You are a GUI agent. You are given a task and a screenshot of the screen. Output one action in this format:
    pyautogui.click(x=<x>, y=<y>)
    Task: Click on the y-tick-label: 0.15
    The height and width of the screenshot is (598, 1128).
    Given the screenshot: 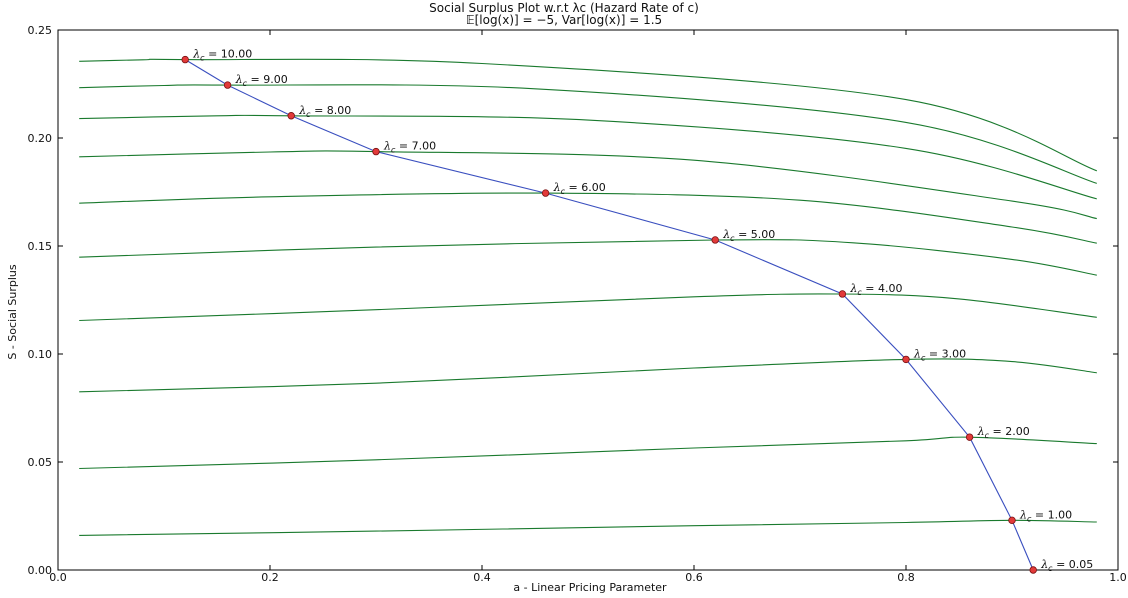 What is the action you would take?
    pyautogui.click(x=40, y=246)
    